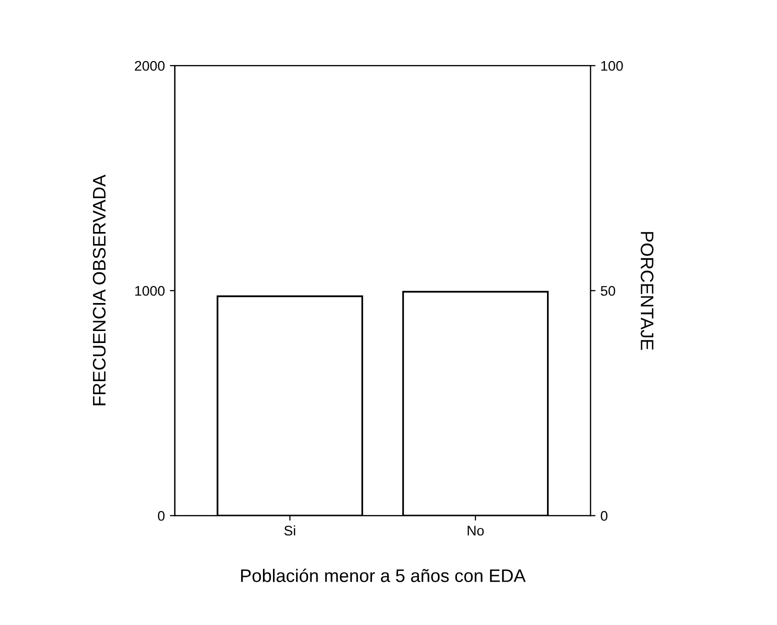 Image resolution: width=777 pixels, height=625 pixels. What do you see at coordinates (149, 65) in the screenshot?
I see `y-tick-label: 2000` at bounding box center [149, 65].